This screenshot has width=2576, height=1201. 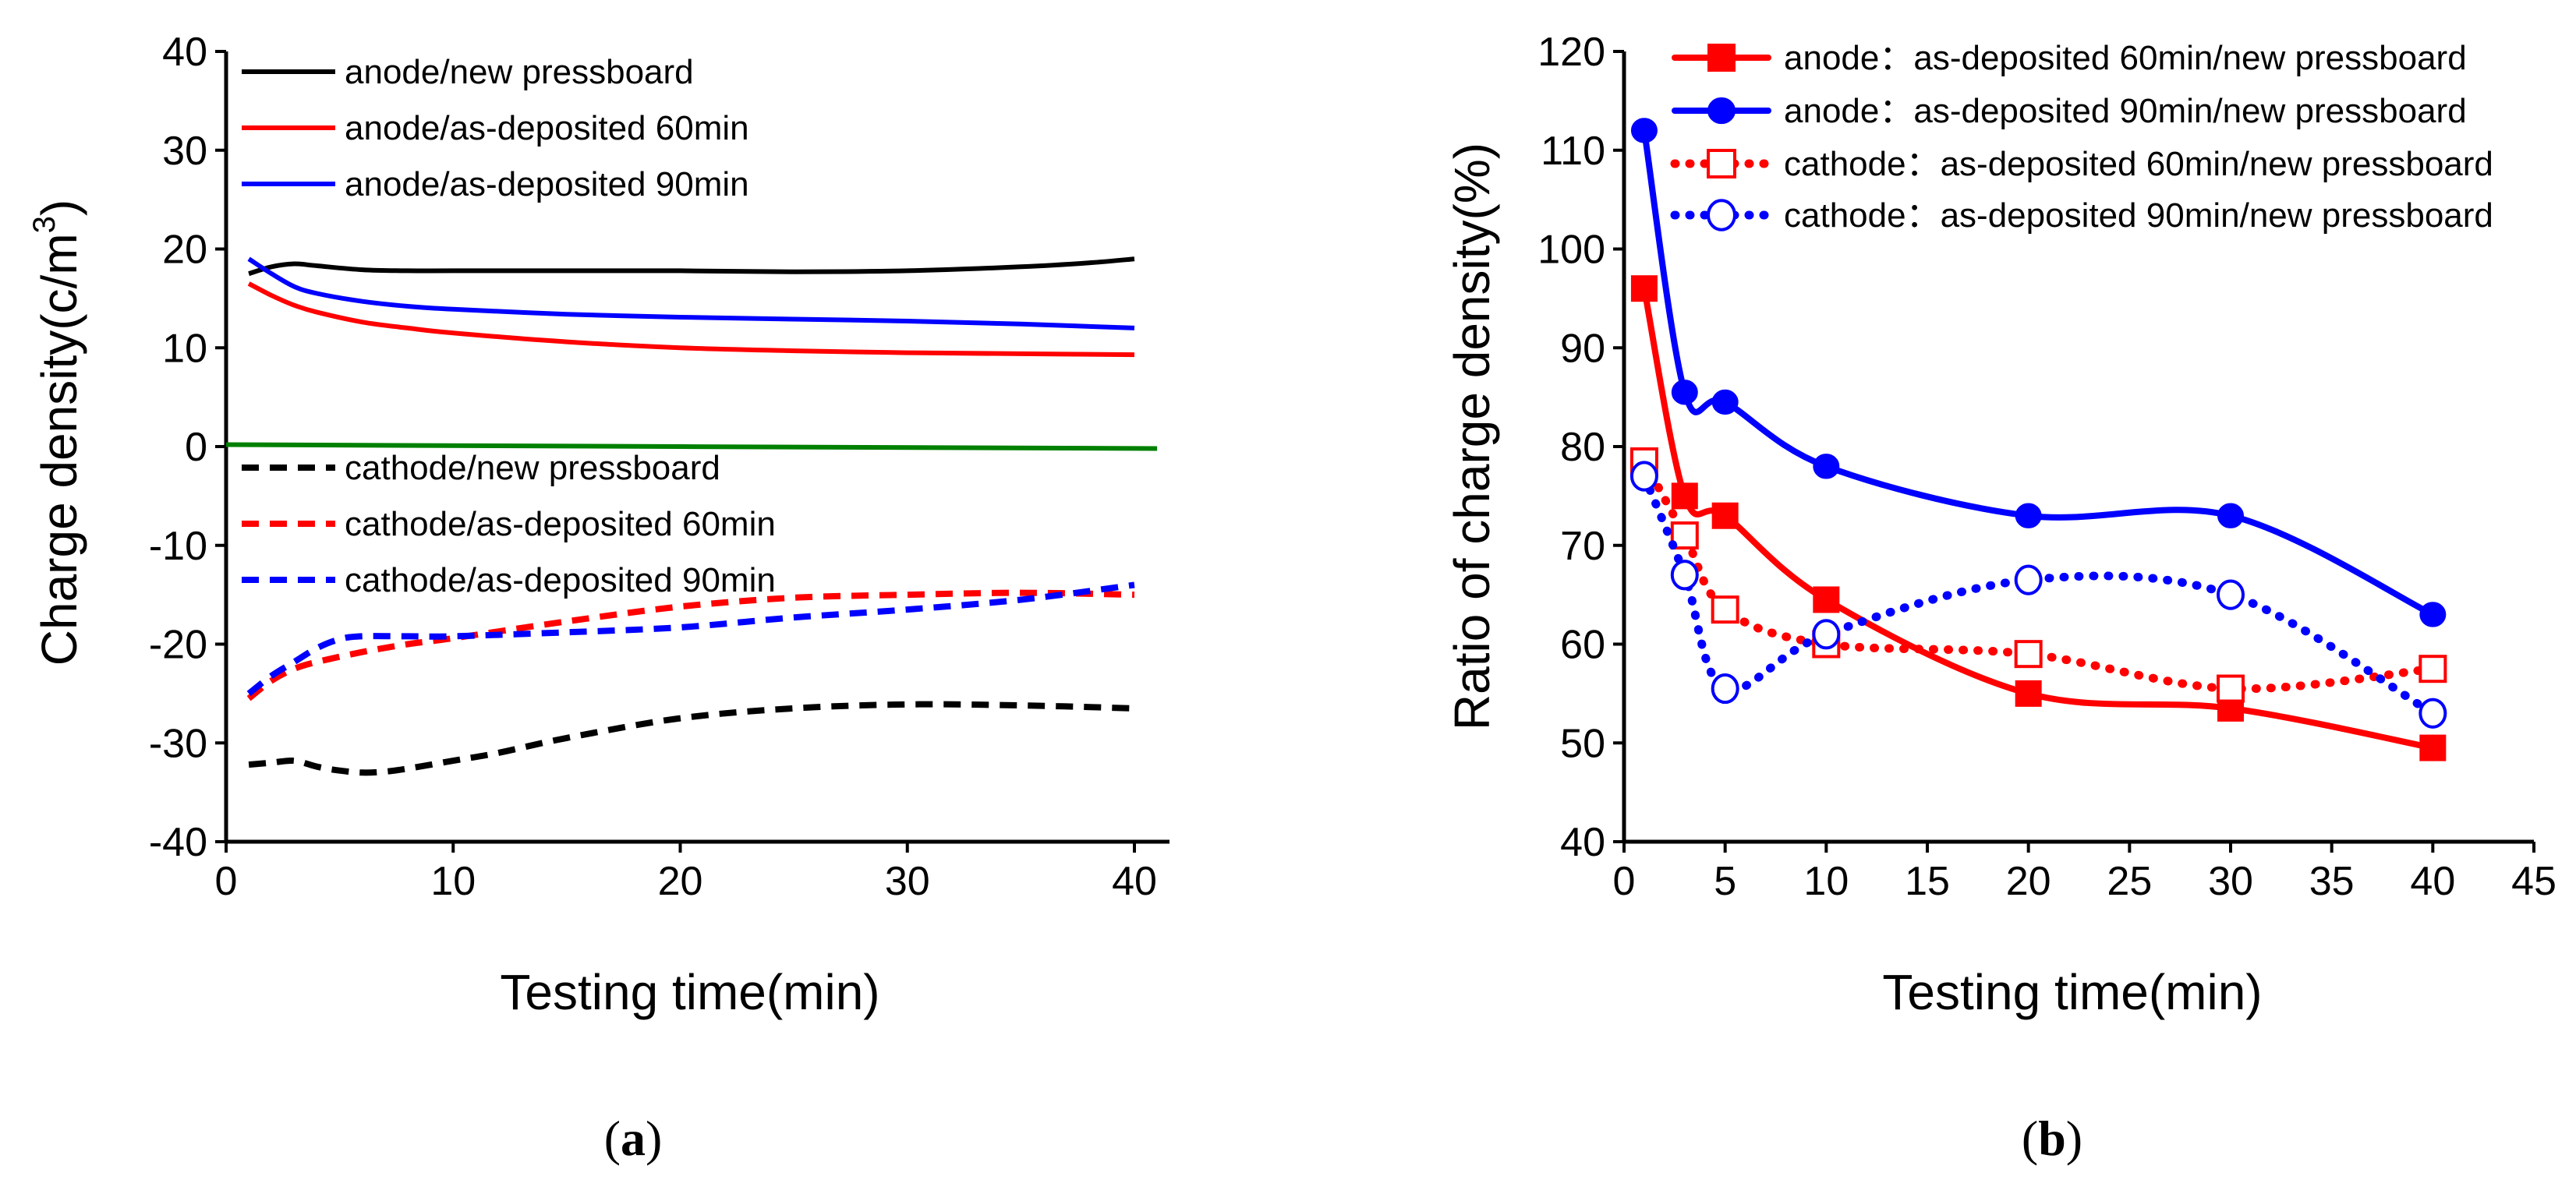 I want to click on y-tick-label: 110, so click(x=1573, y=151).